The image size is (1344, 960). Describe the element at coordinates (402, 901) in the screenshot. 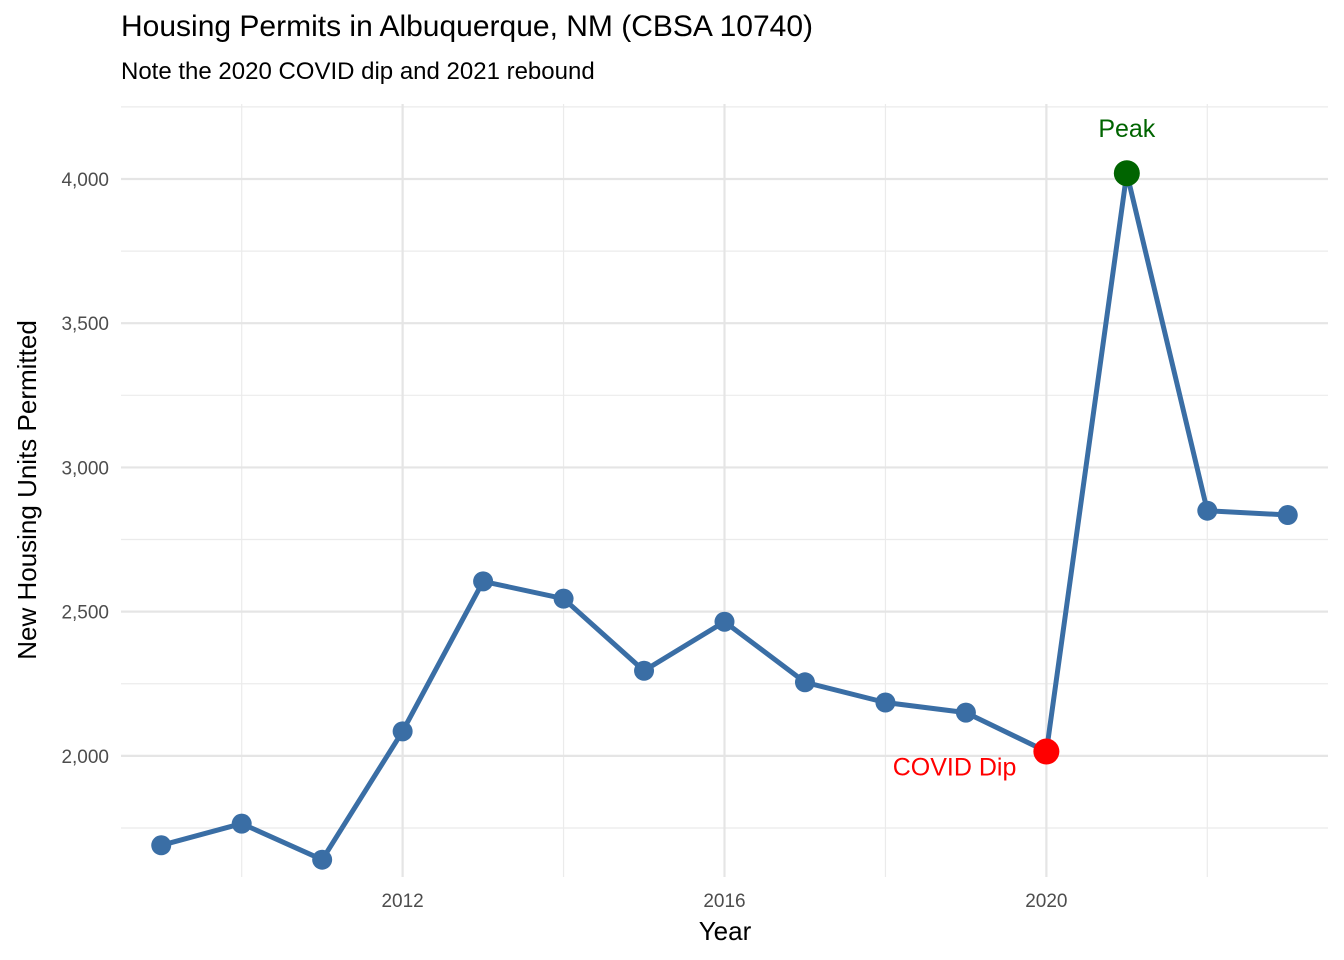

I see `x-tick-label: 2012` at that location.